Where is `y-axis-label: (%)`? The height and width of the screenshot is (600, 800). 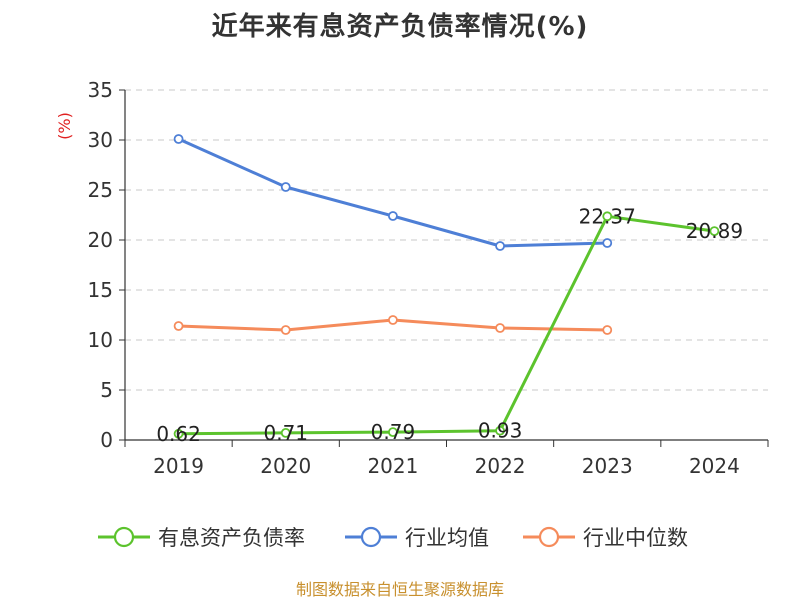 y-axis-label: (%) is located at coordinates (64, 126).